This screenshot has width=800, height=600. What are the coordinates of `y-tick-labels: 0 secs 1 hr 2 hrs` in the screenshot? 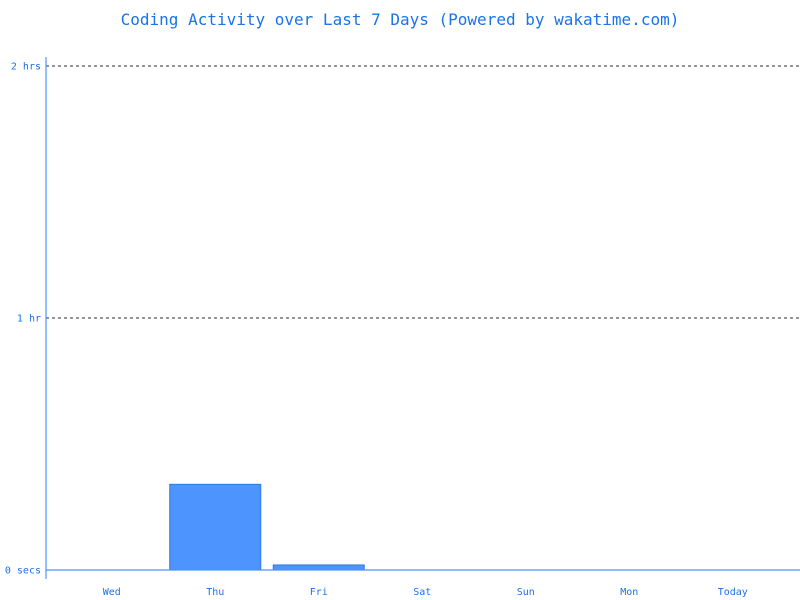 It's located at (23, 319).